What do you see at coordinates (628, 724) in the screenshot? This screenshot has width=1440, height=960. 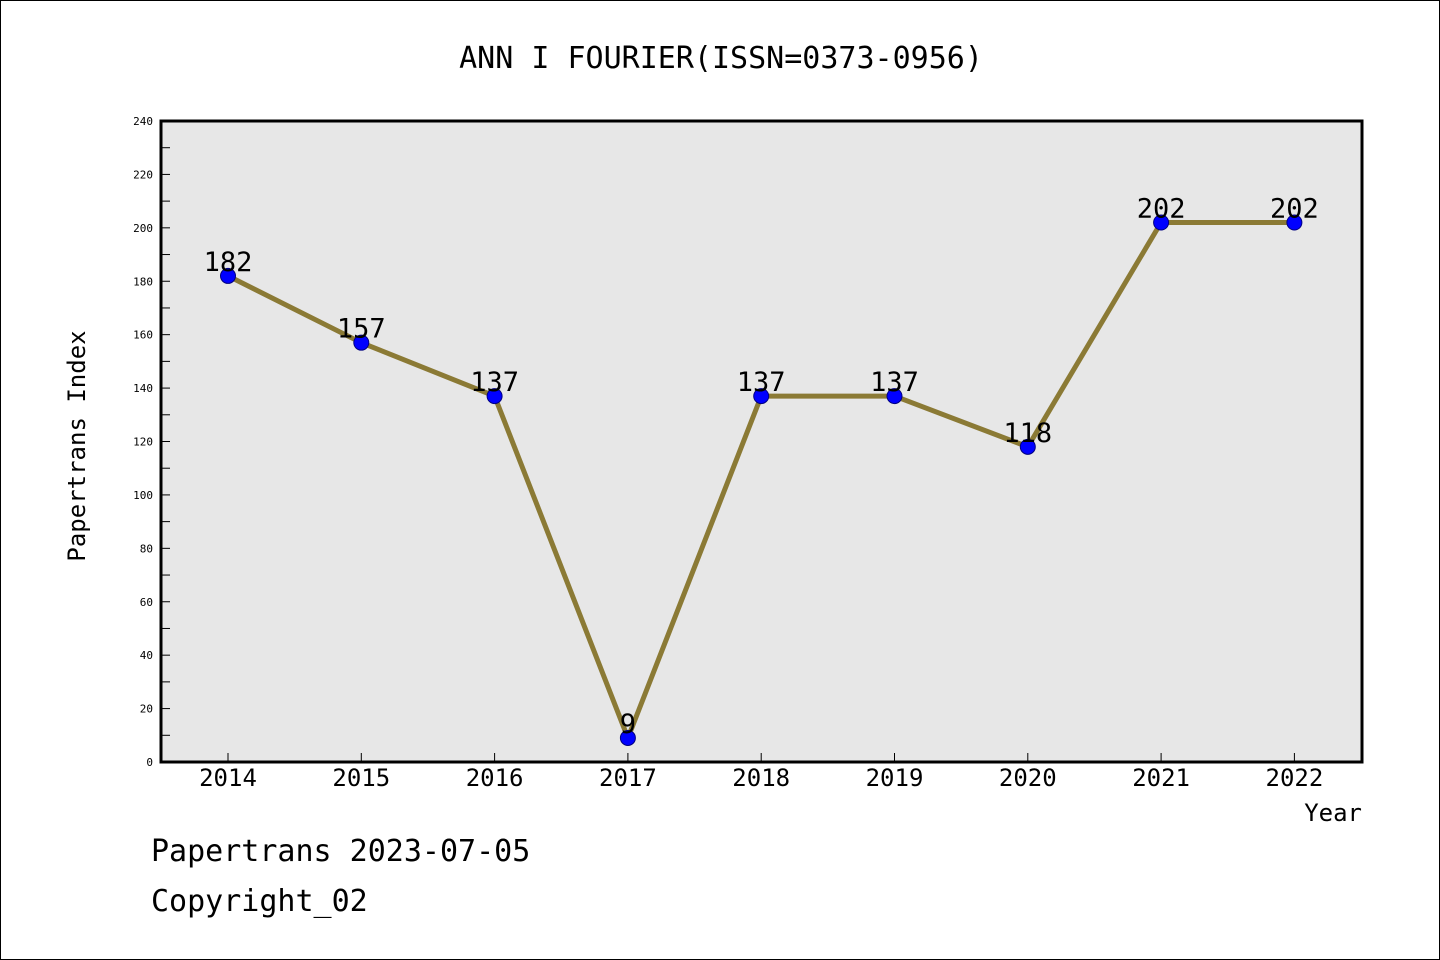 I see `data-label: 9` at bounding box center [628, 724].